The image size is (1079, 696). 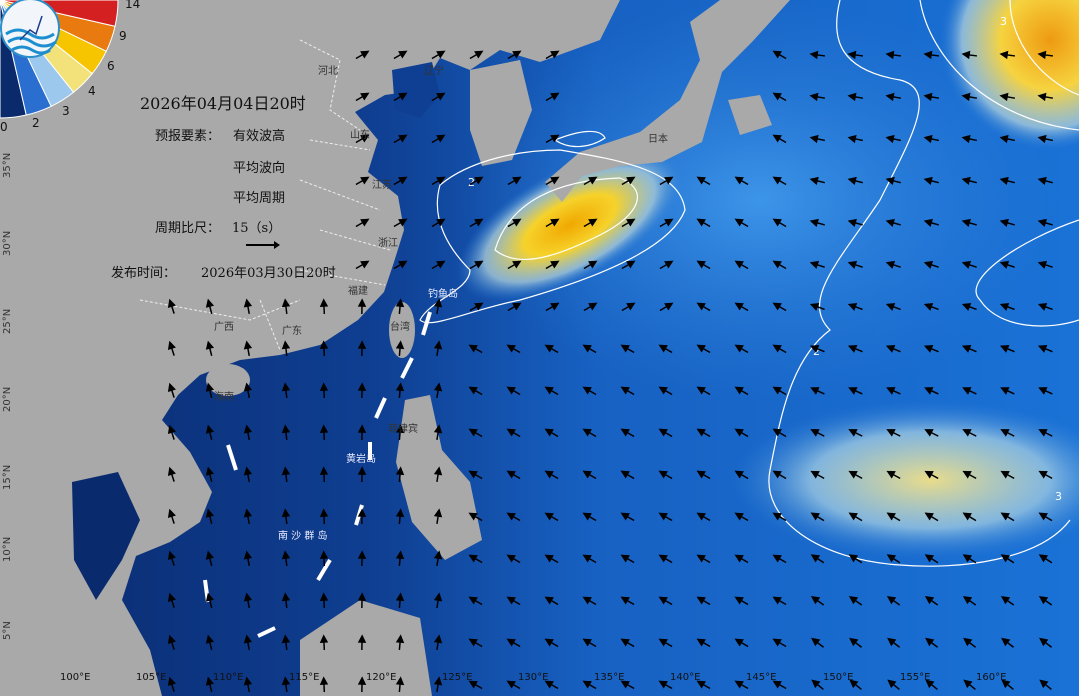 What do you see at coordinates (7, 399) in the screenshot?
I see `lat-label: 20°N` at bounding box center [7, 399].